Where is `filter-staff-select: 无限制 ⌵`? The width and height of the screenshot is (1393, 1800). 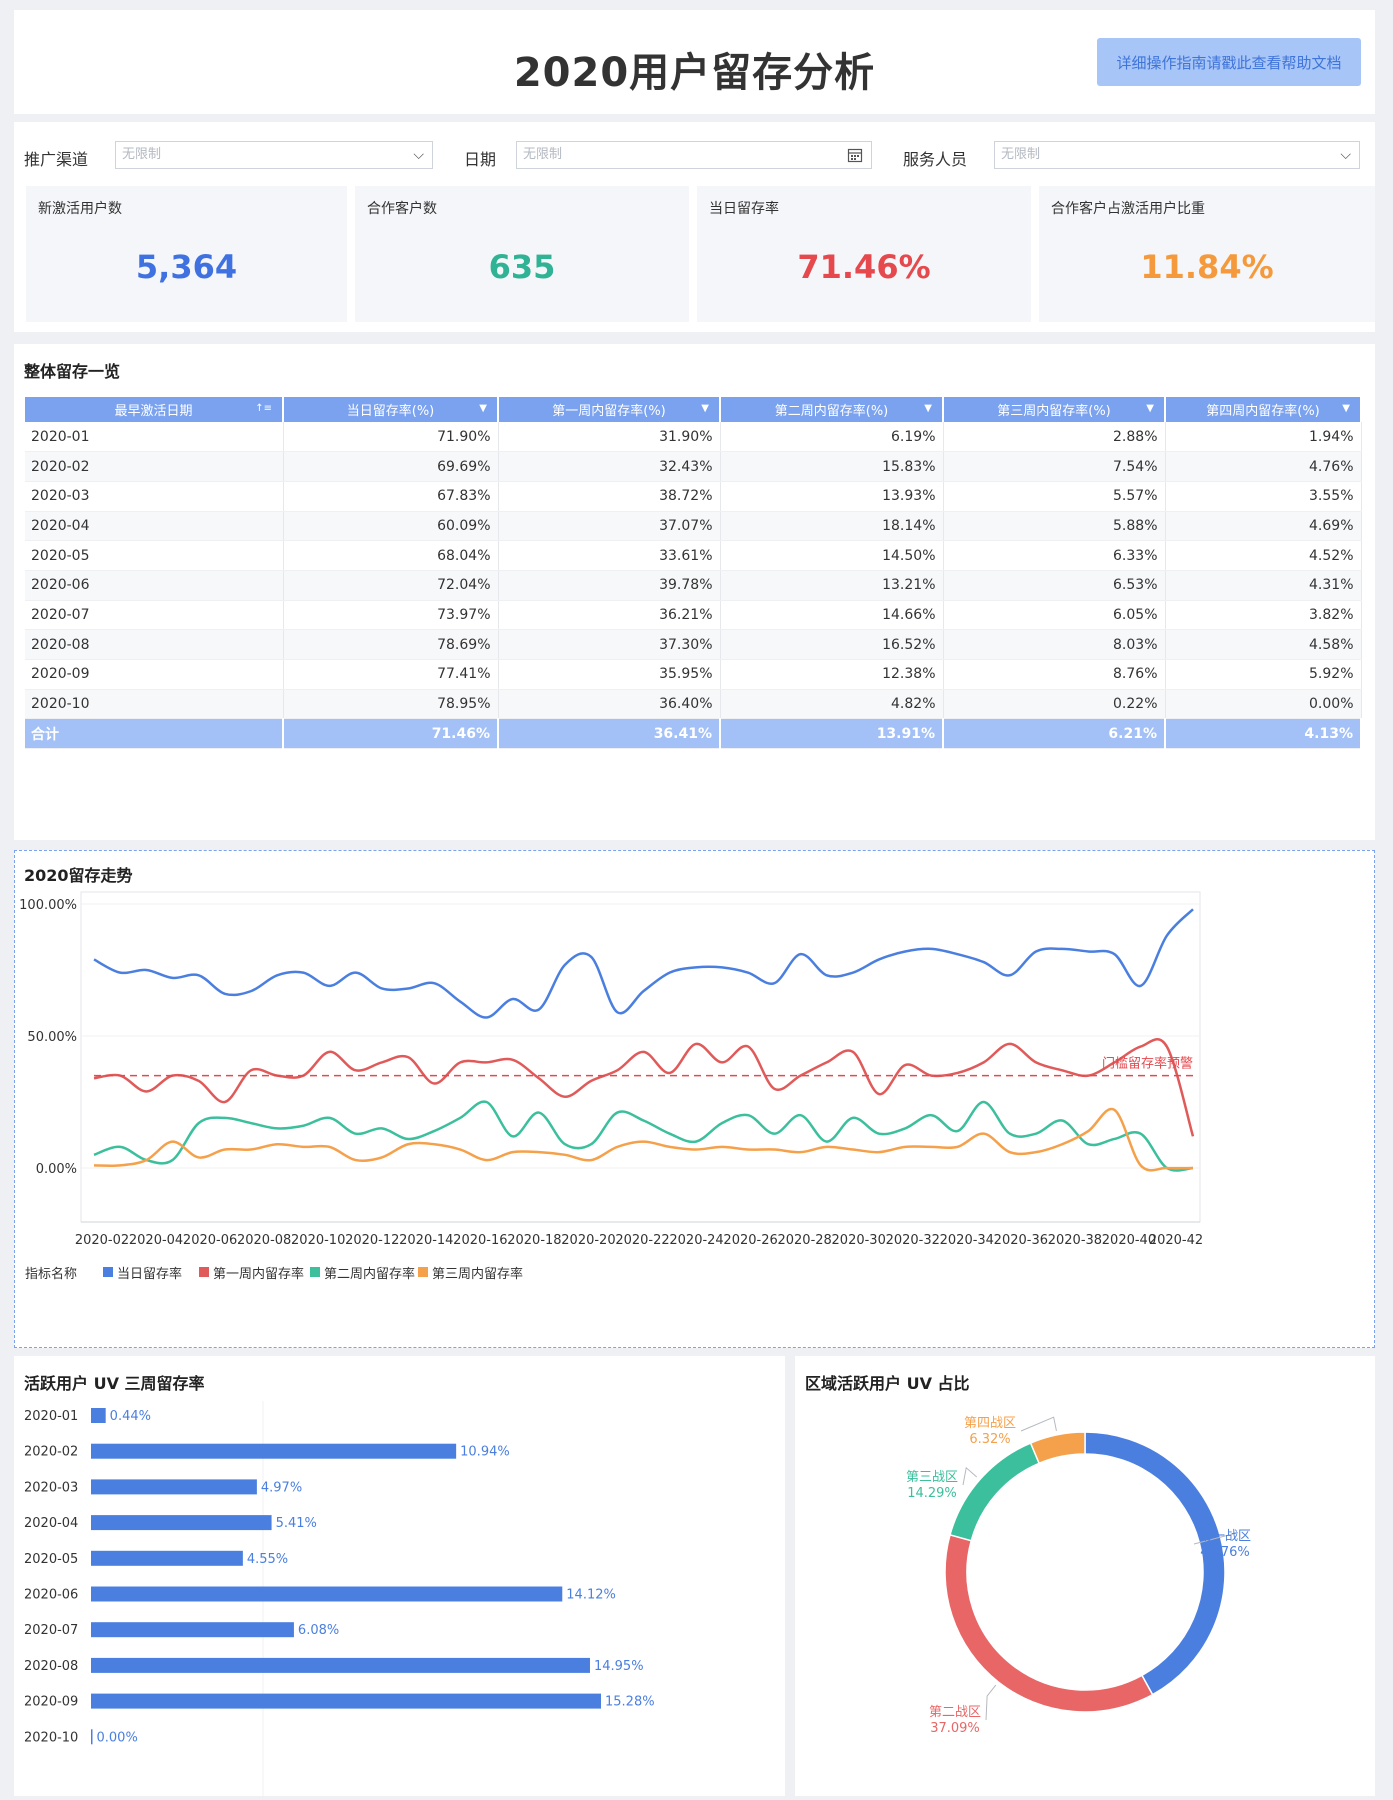
filter-staff-select: 无限制 ⌵ is located at coordinates (1177, 155).